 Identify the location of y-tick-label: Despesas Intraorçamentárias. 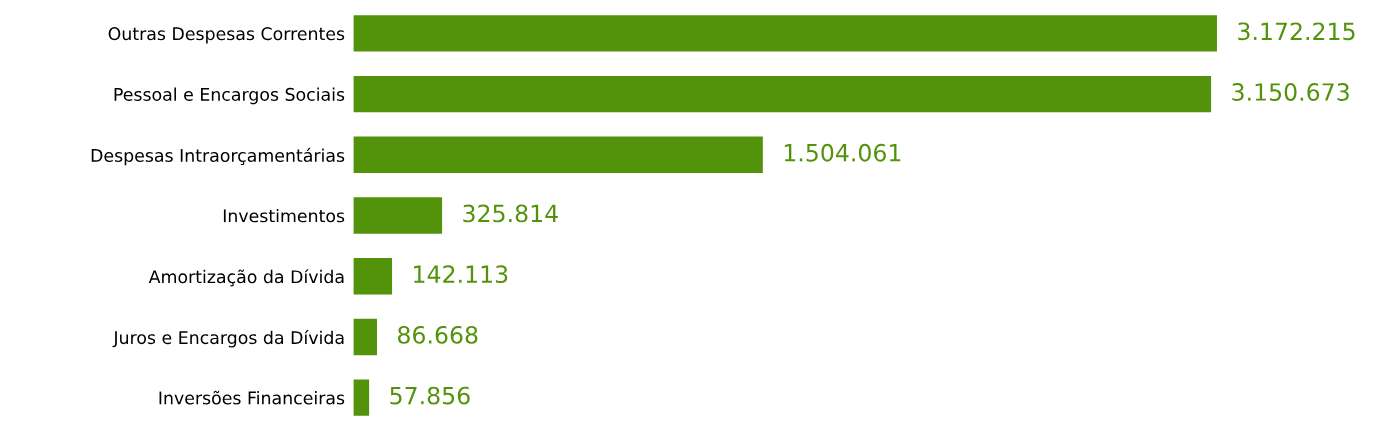
(218, 156).